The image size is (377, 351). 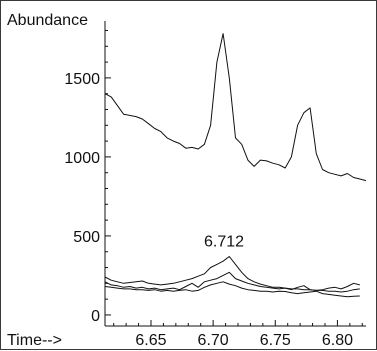 I want to click on annotation-layer: 6.712, so click(x=224, y=241).